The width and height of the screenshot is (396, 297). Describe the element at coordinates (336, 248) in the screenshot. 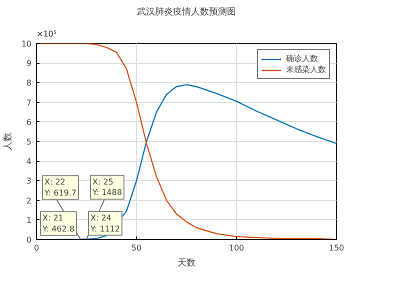

I see `x-tick-label: 150` at that location.